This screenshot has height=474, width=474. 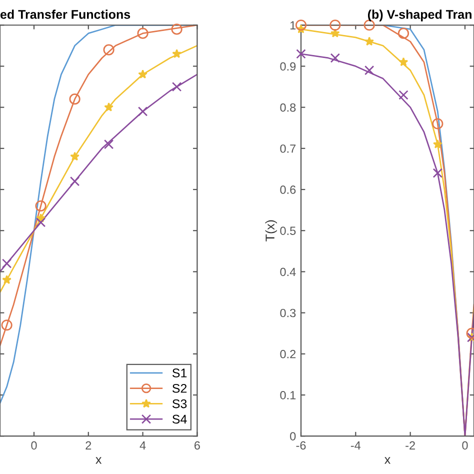 I want to click on legend-label: S4, so click(x=179, y=419).